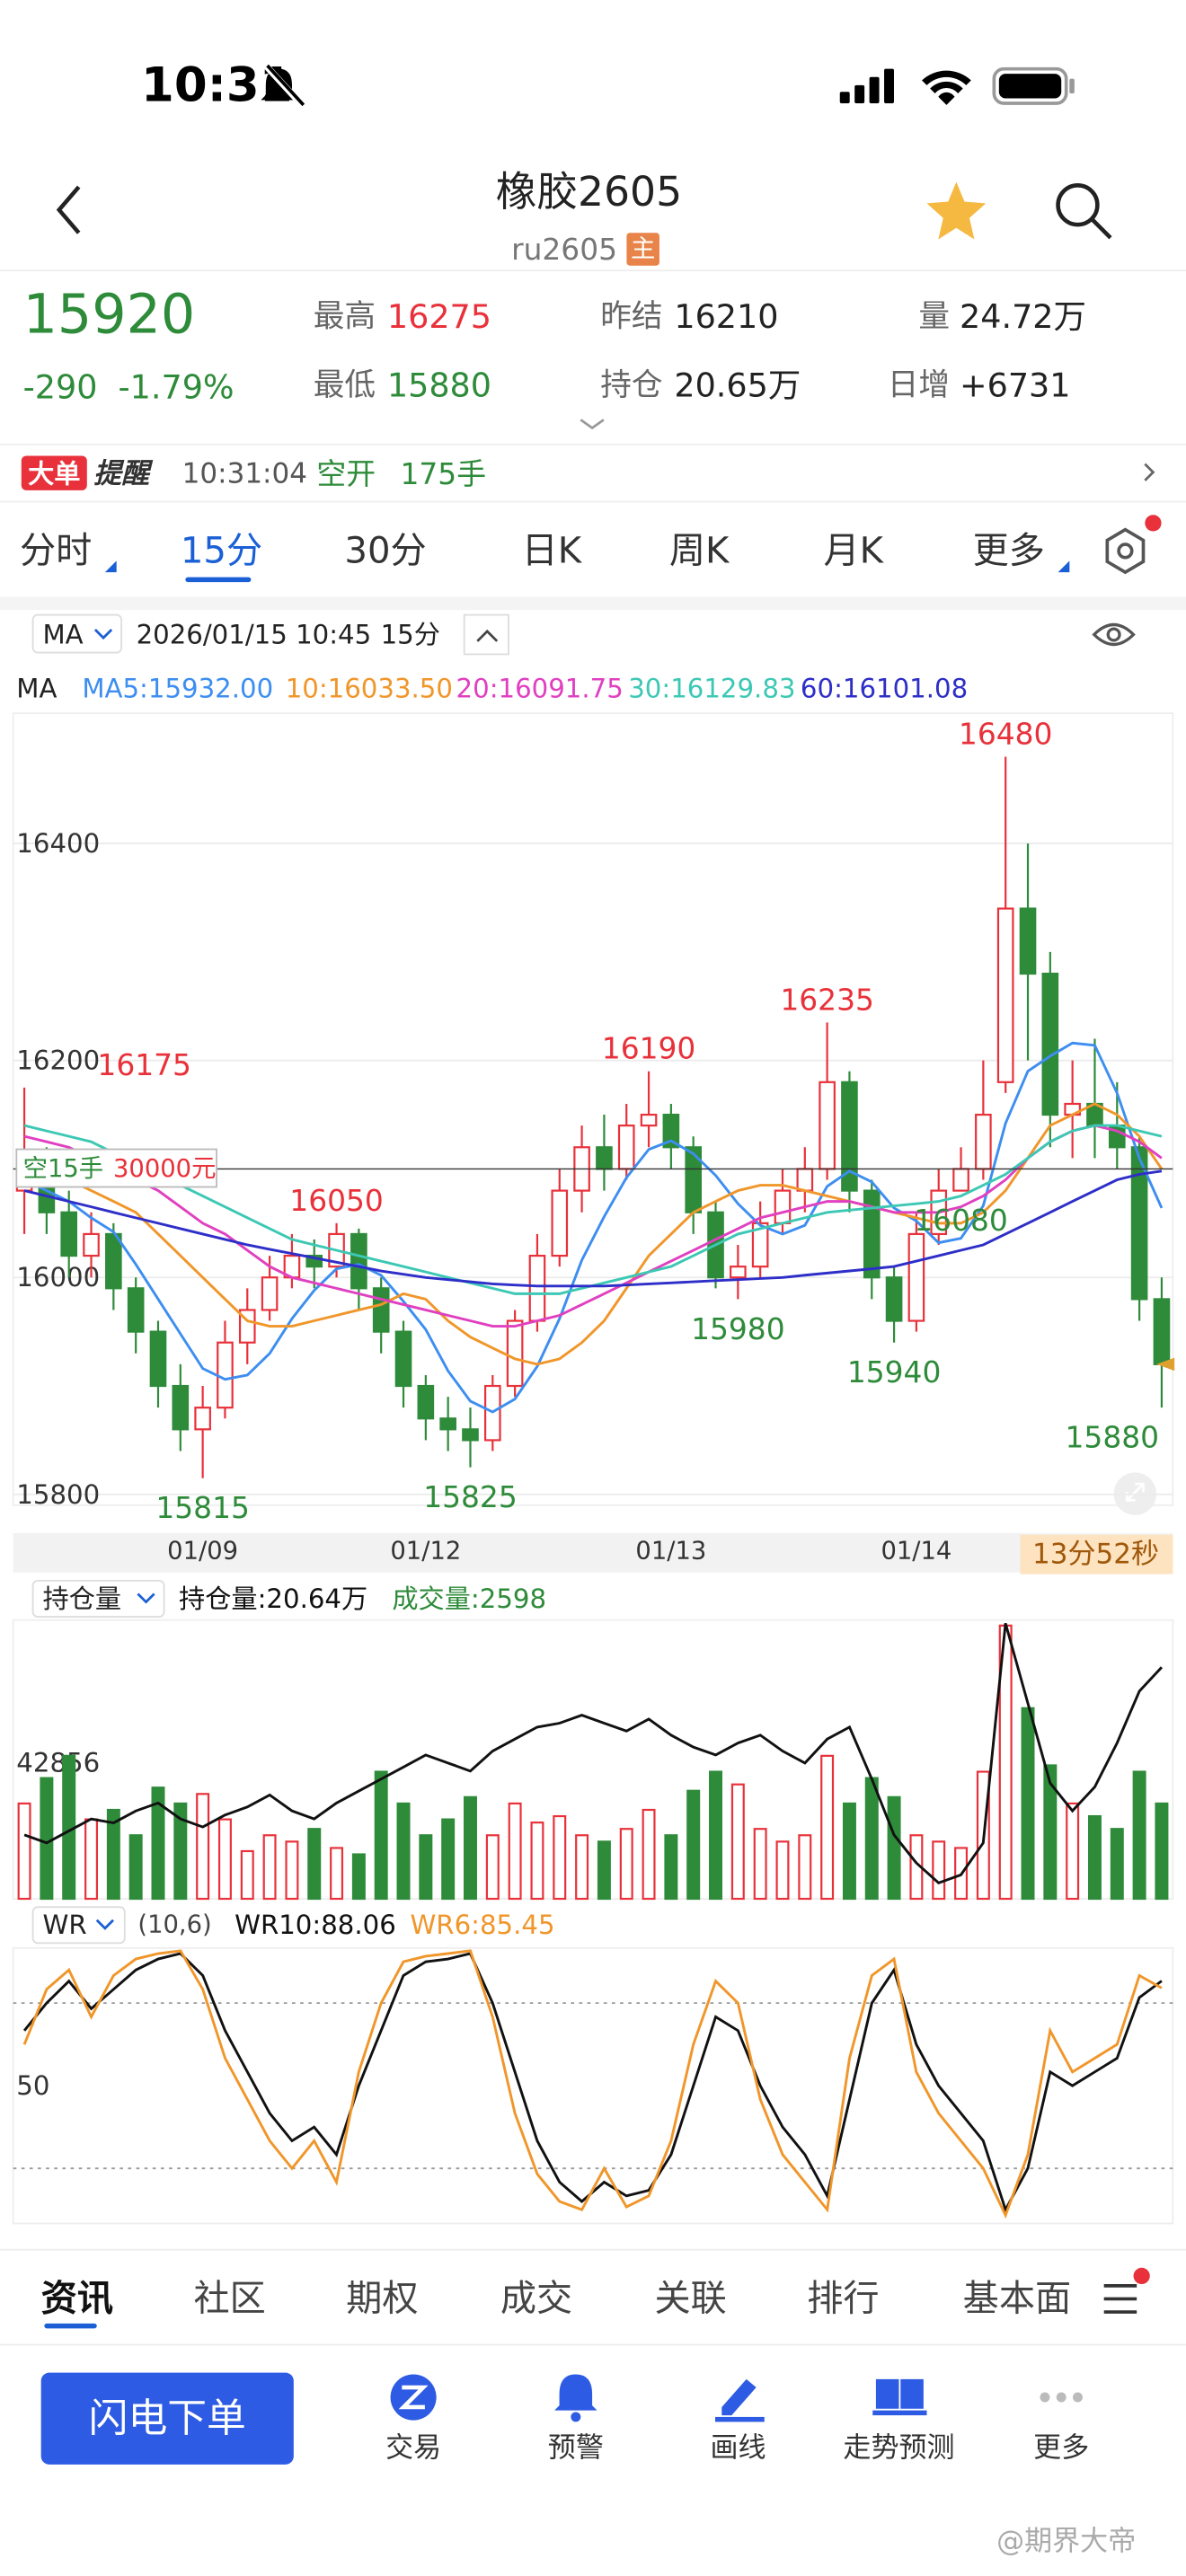 The height and width of the screenshot is (2576, 1186). I want to click on expand, so click(592, 424).